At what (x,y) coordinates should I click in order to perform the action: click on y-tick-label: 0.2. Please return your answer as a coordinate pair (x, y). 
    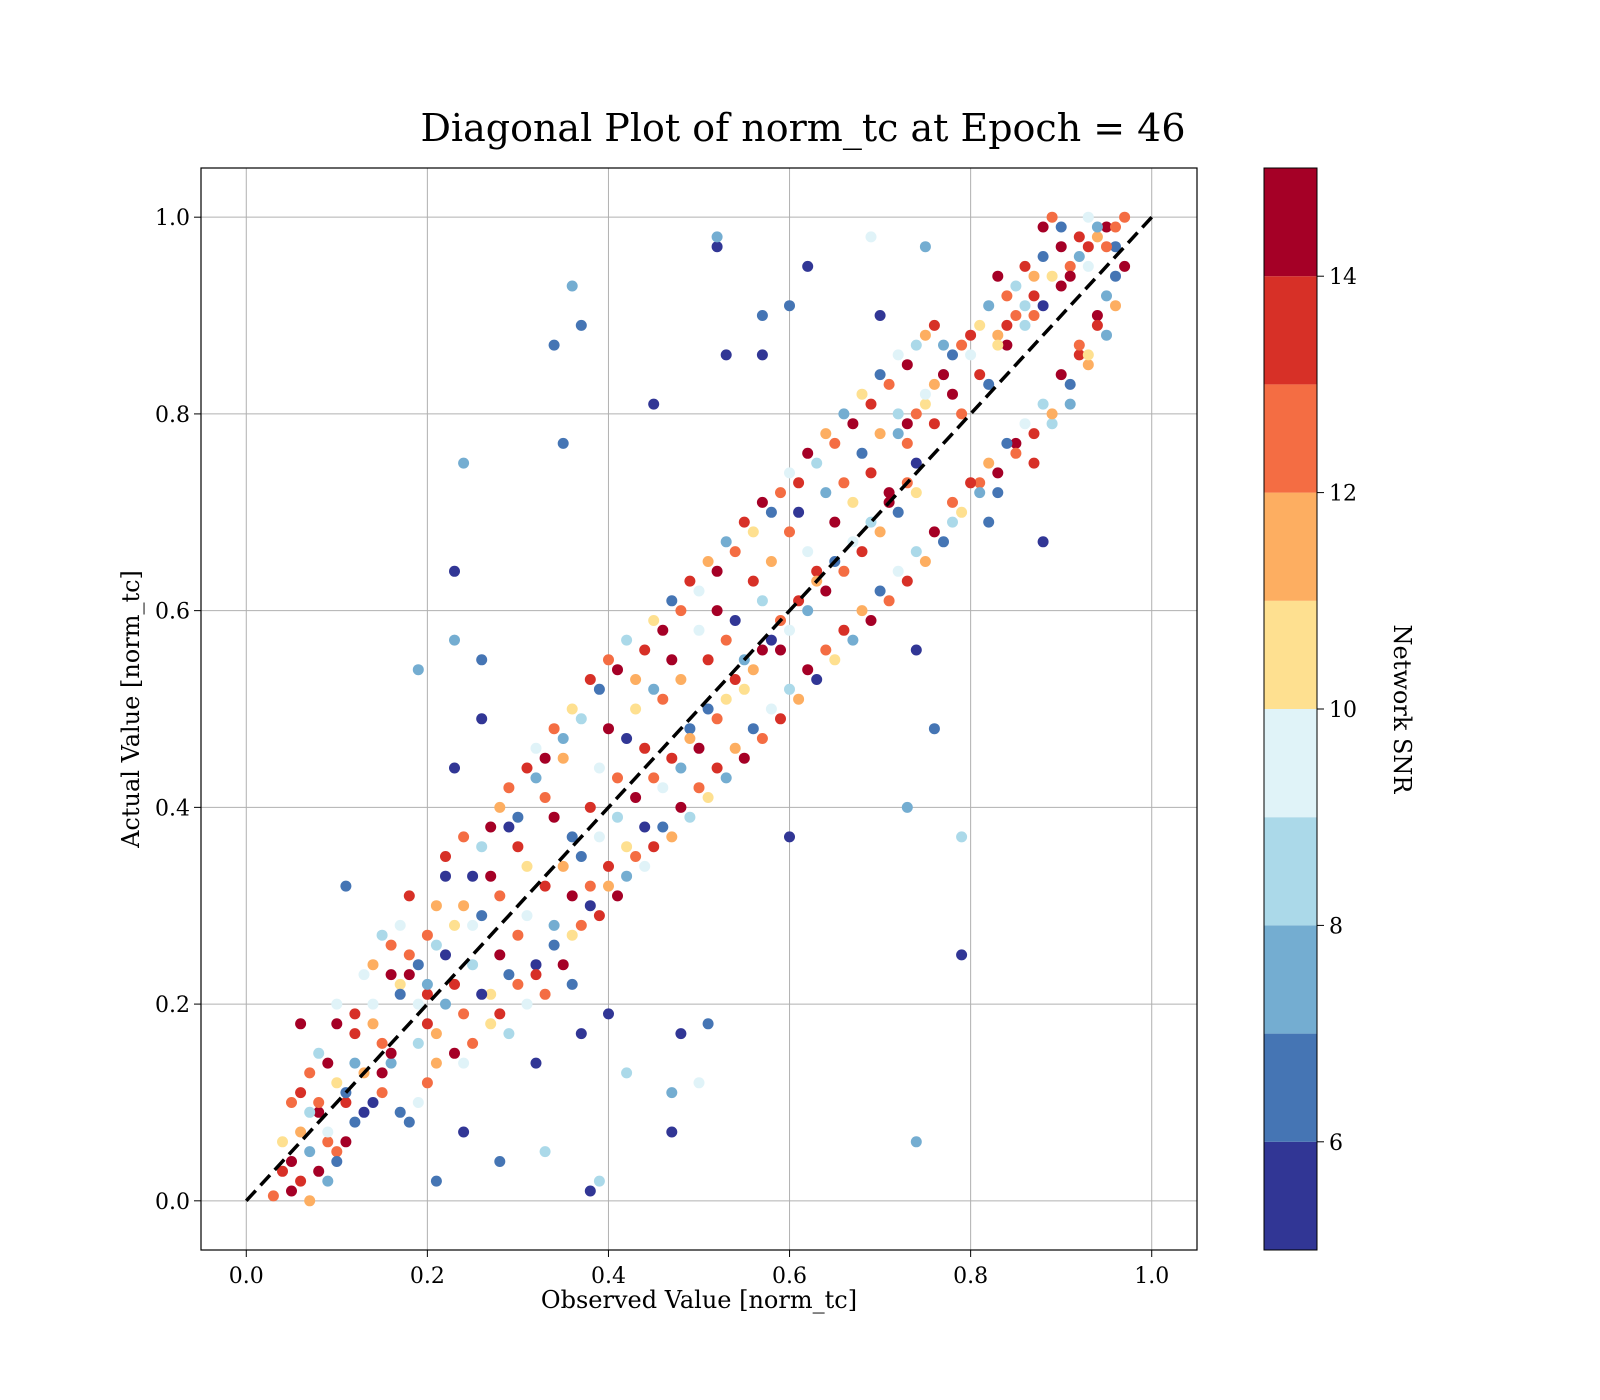
    Looking at the image, I should click on (172, 1005).